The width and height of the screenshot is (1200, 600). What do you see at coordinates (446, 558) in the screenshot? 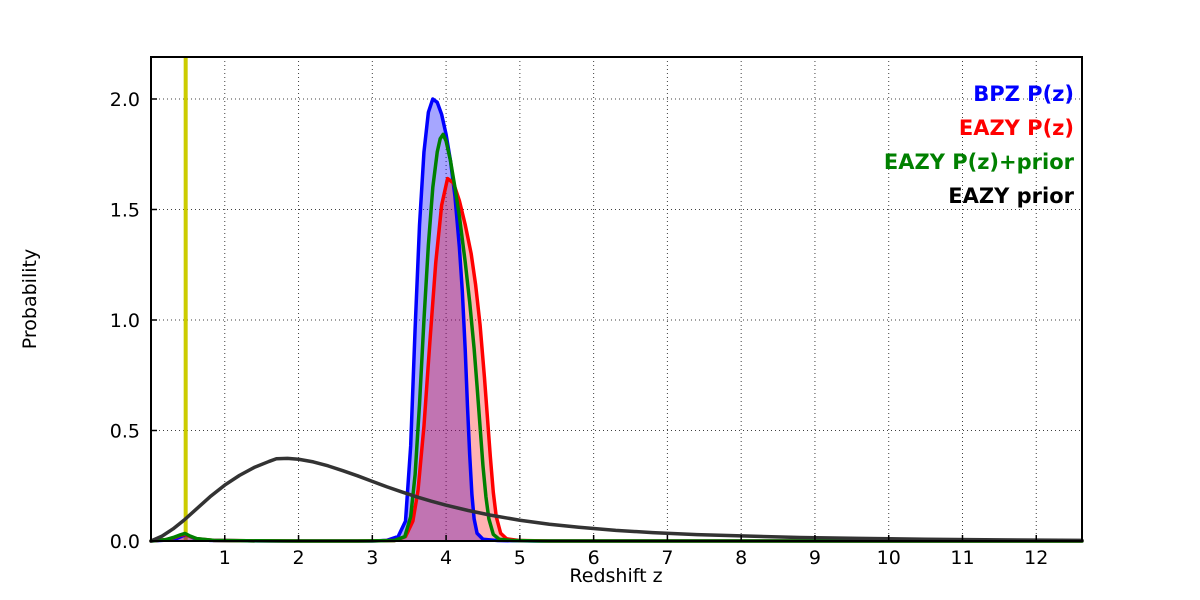
I see `x-tick-label: 4` at bounding box center [446, 558].